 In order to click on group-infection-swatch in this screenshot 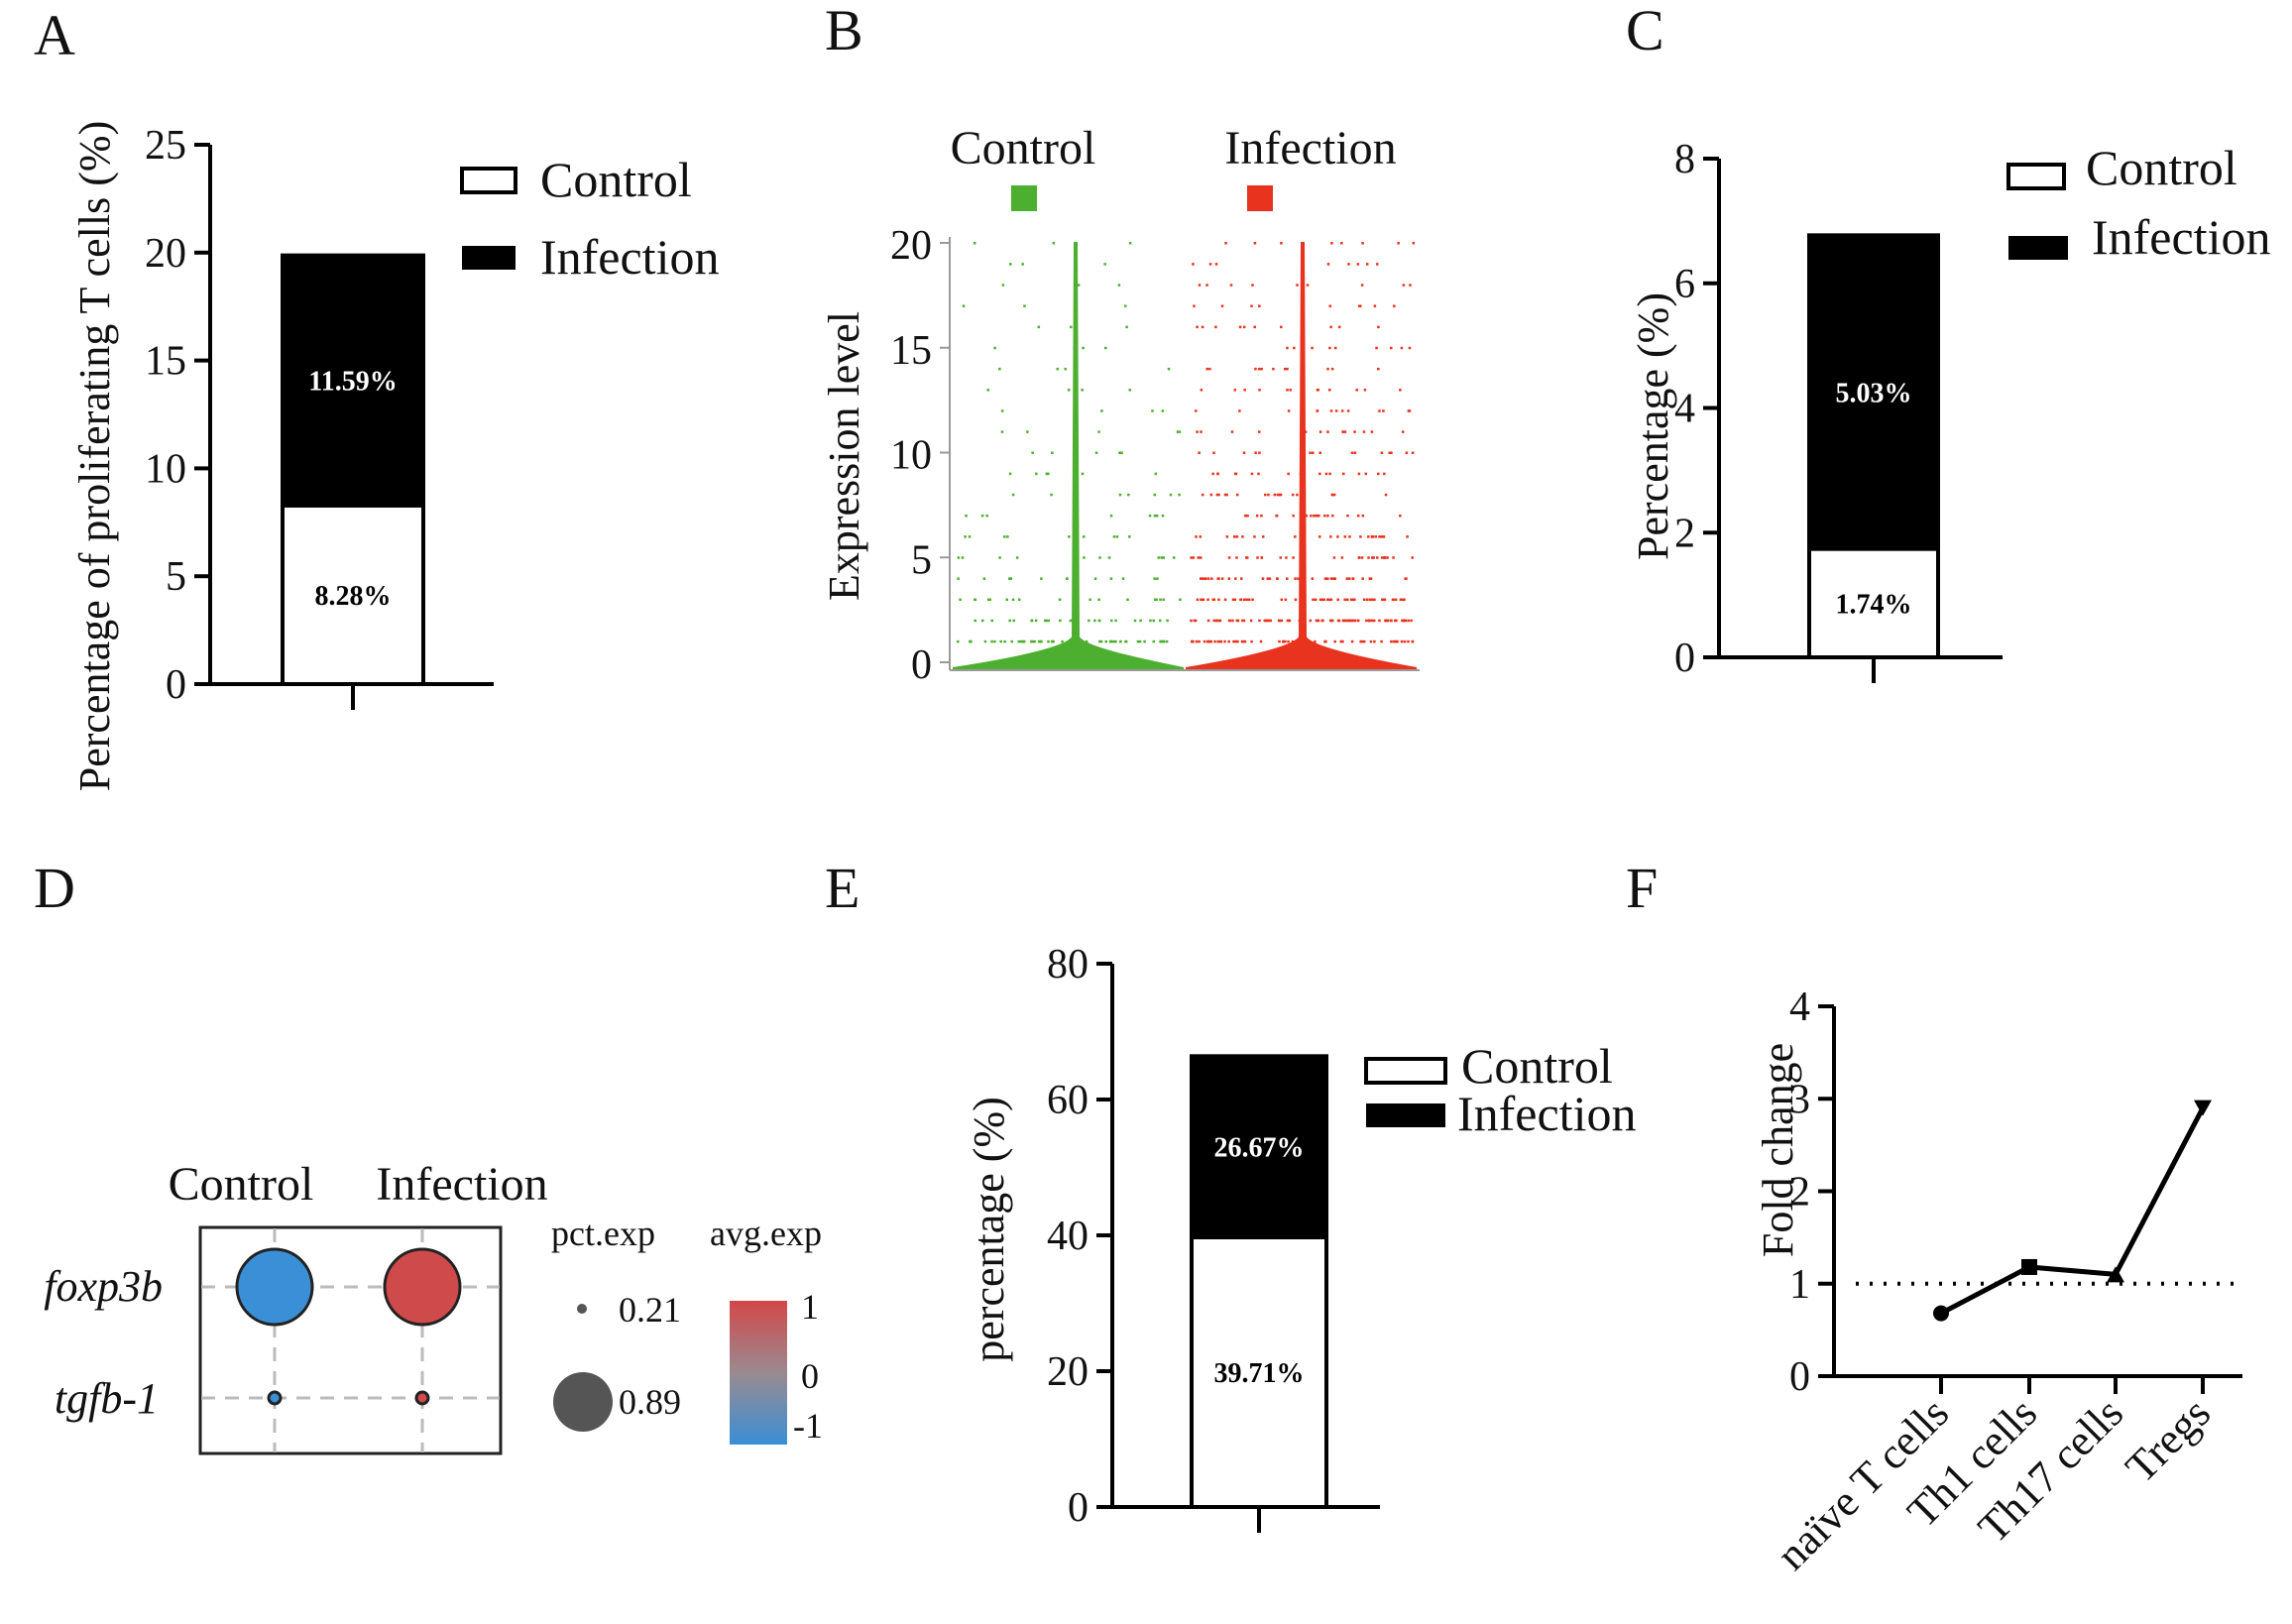, I will do `click(1260, 198)`.